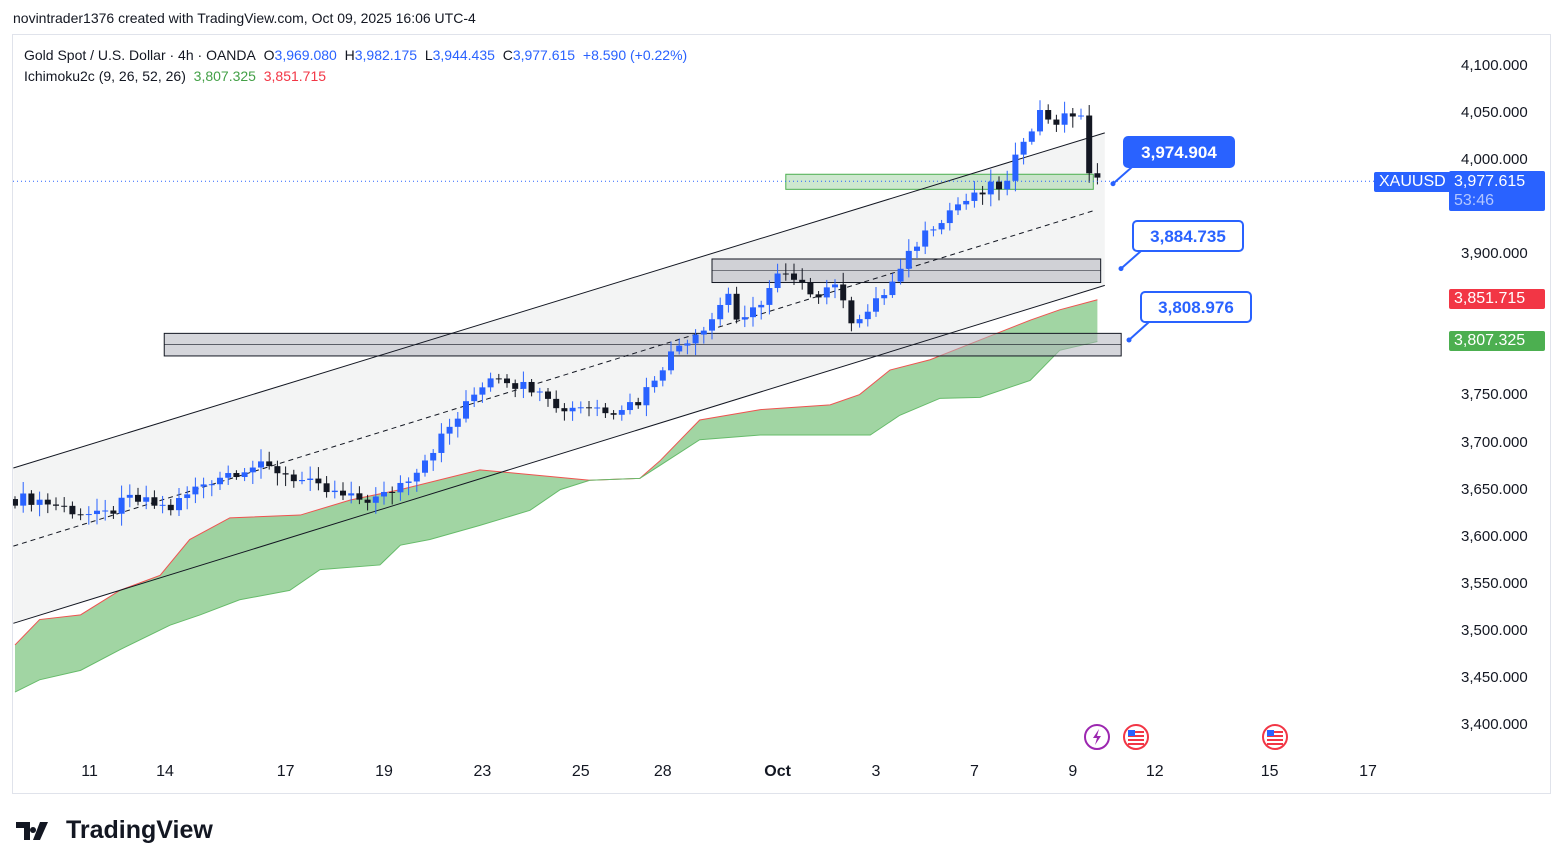  I want to click on x-tick-label: 11, so click(89, 771).